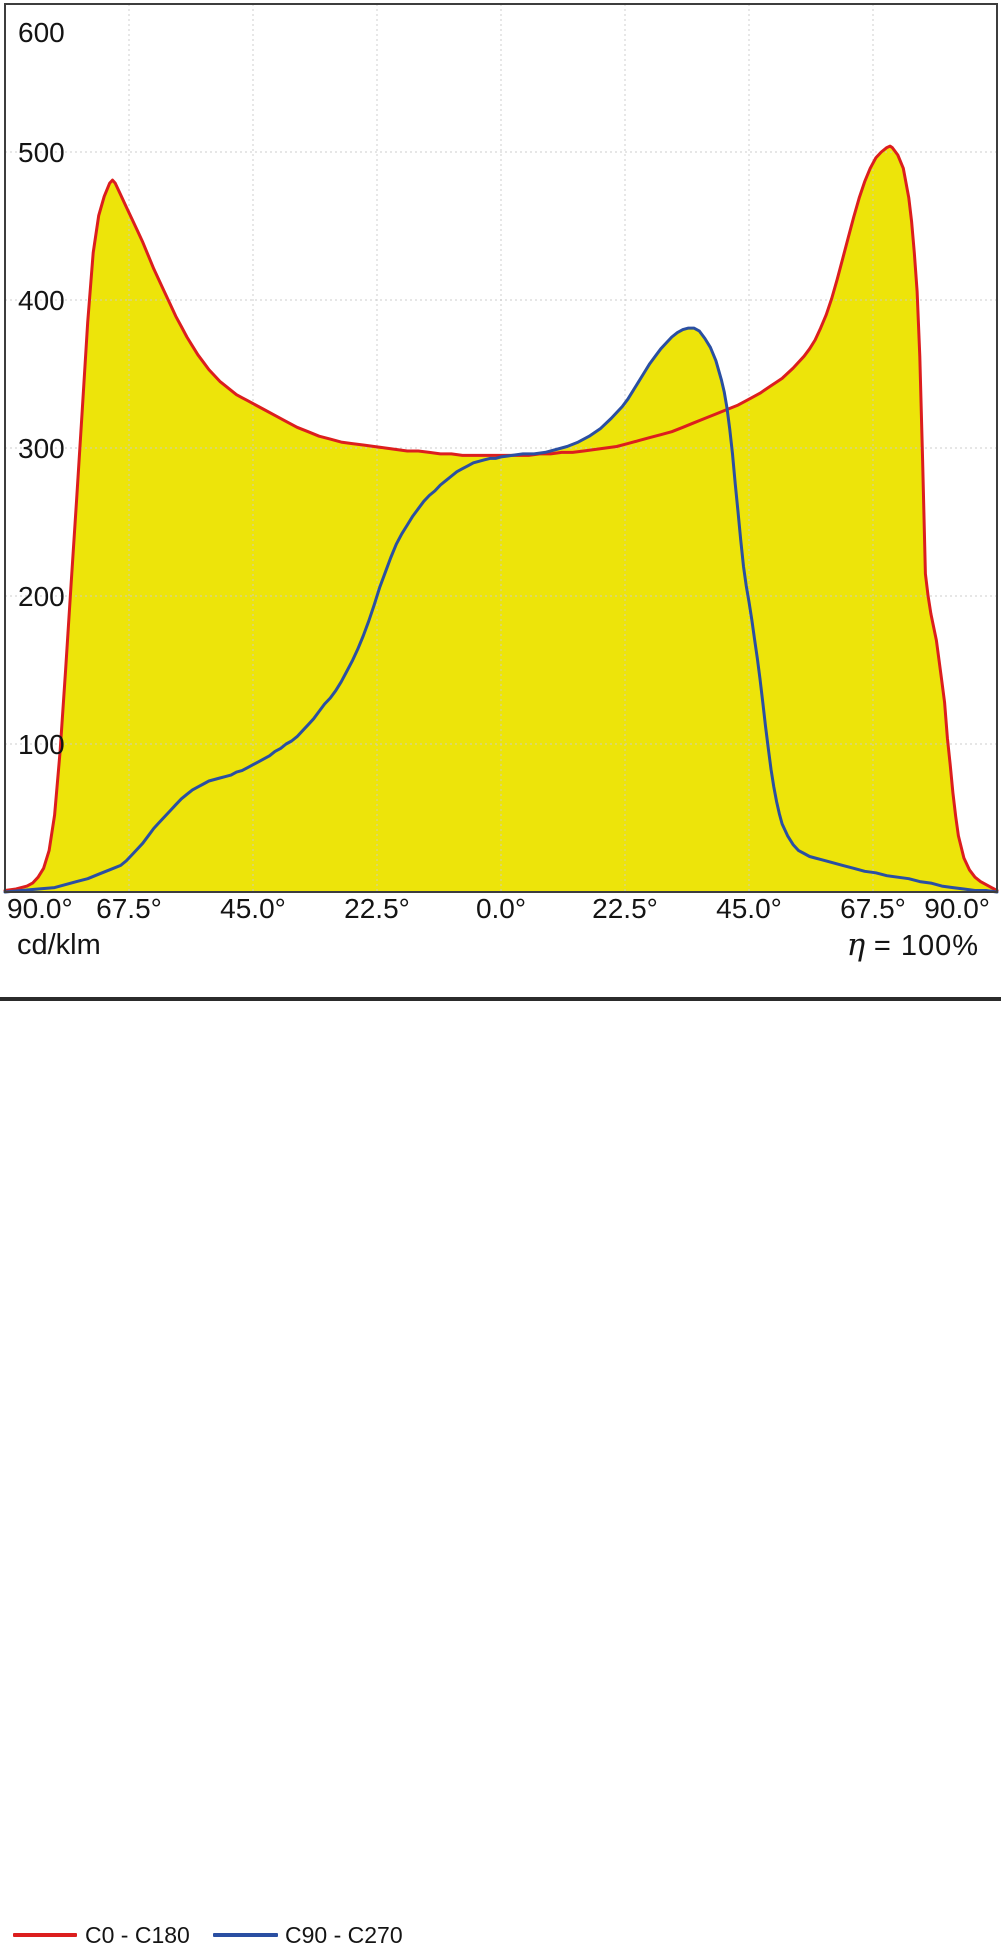  Describe the element at coordinates (500, 999) in the screenshot. I see `bottom-divider` at that location.